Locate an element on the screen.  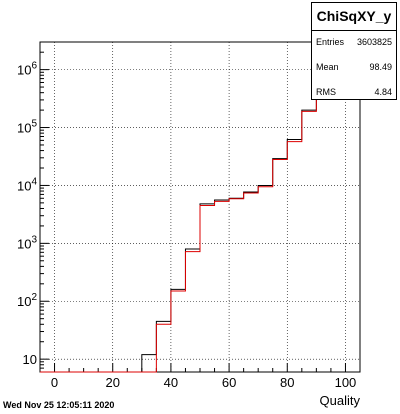
stats-mean-value: 98.49 is located at coordinates (380, 67).